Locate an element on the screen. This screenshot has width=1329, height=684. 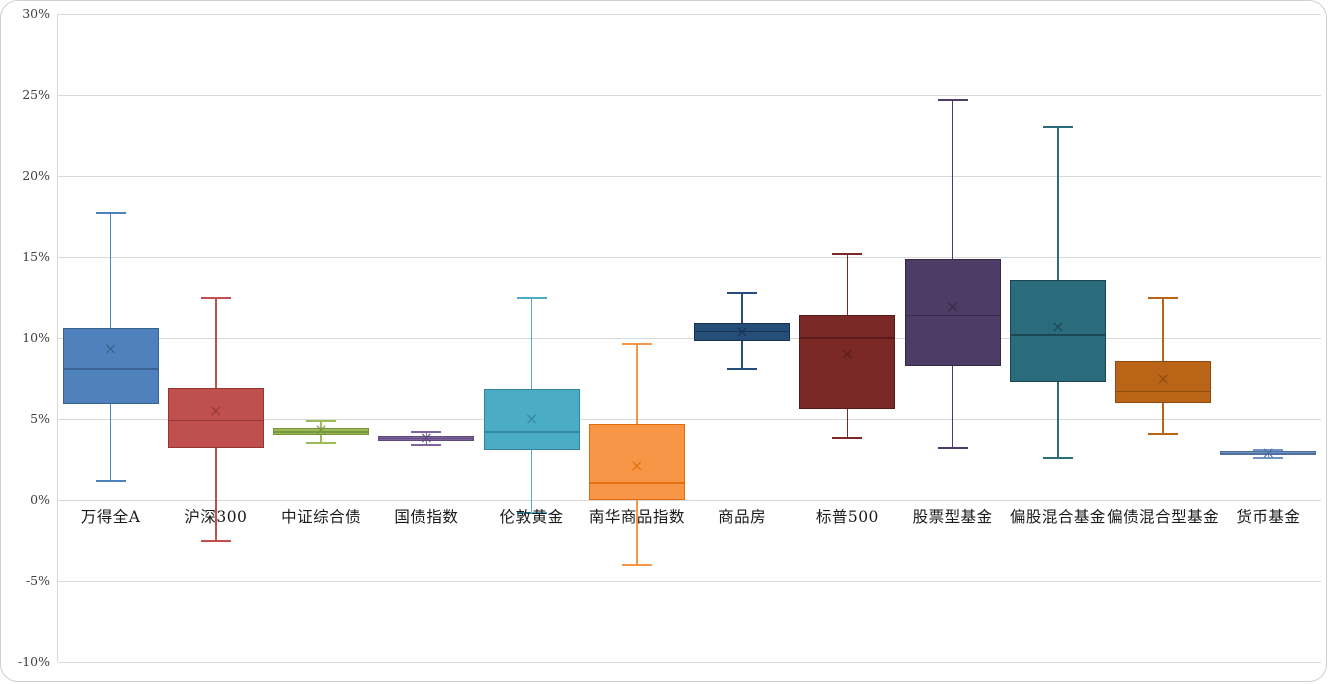
category-label-2: 沪深300 is located at coordinates (216, 517).